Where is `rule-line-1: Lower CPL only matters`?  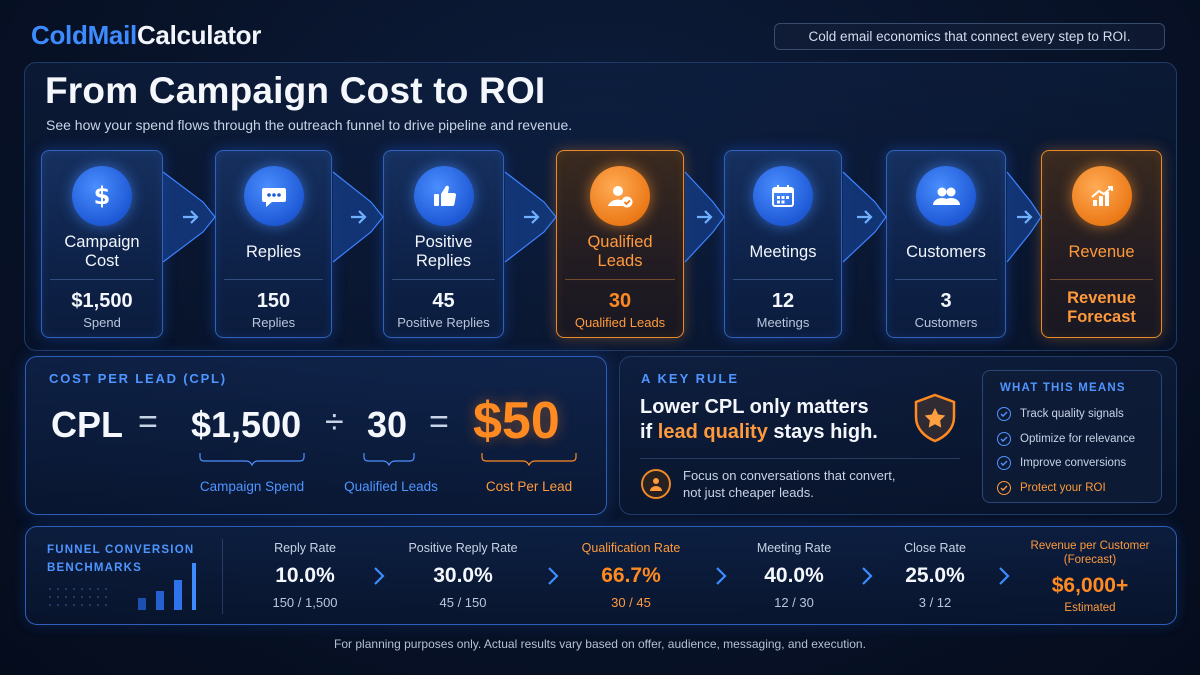
rule-line-1: Lower CPL only matters is located at coordinates (754, 407).